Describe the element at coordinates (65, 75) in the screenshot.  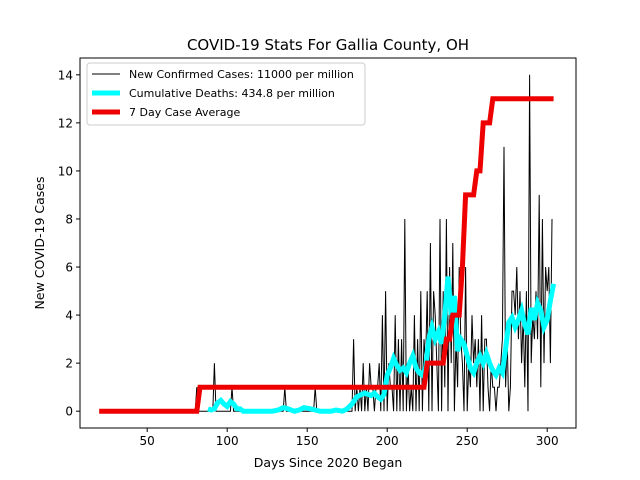
I see `y-tick-label: 14` at that location.